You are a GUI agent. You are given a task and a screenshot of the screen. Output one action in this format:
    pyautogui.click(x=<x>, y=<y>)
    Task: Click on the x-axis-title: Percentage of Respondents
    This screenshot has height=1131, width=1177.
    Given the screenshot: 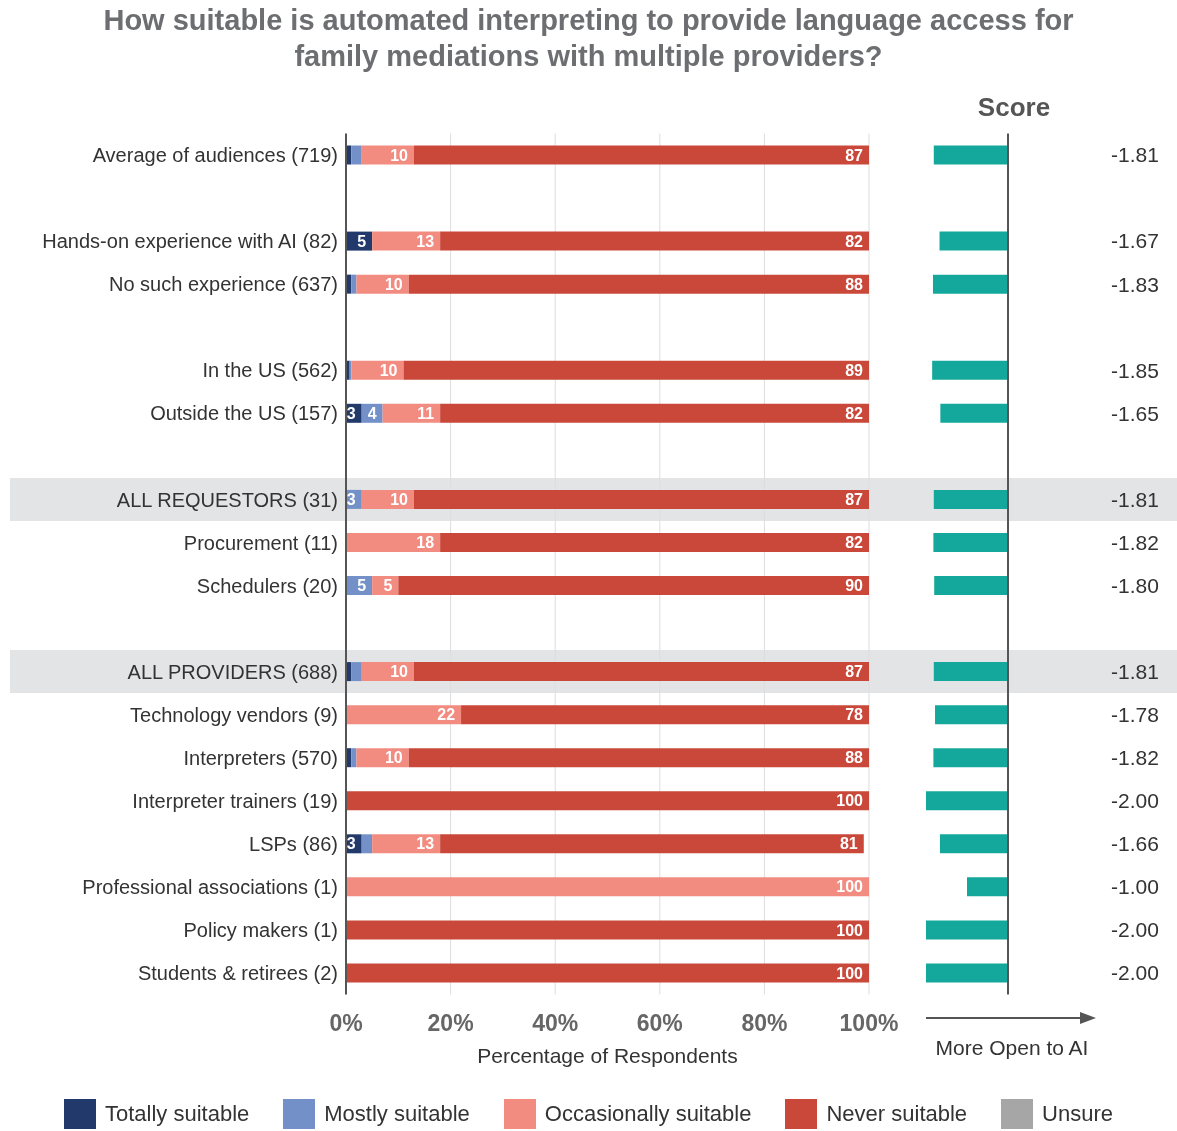 What is the action you would take?
    pyautogui.click(x=607, y=1056)
    